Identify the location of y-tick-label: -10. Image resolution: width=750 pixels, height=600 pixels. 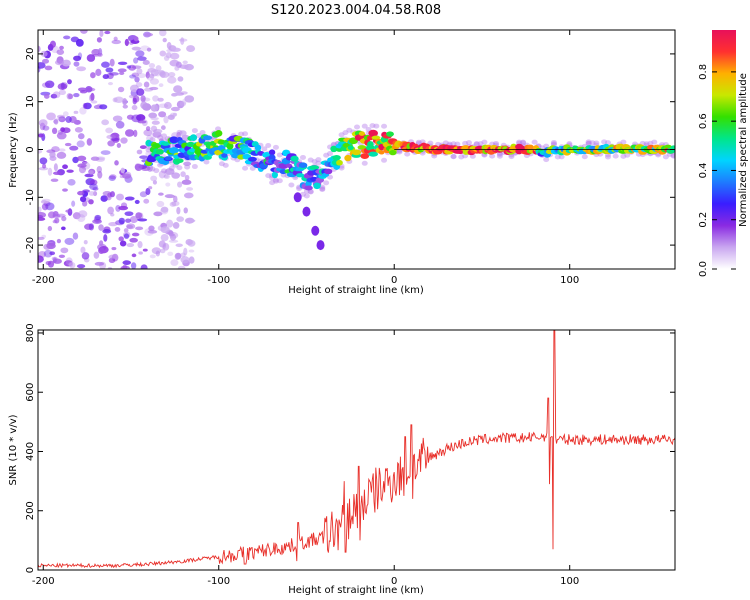
(30, 197).